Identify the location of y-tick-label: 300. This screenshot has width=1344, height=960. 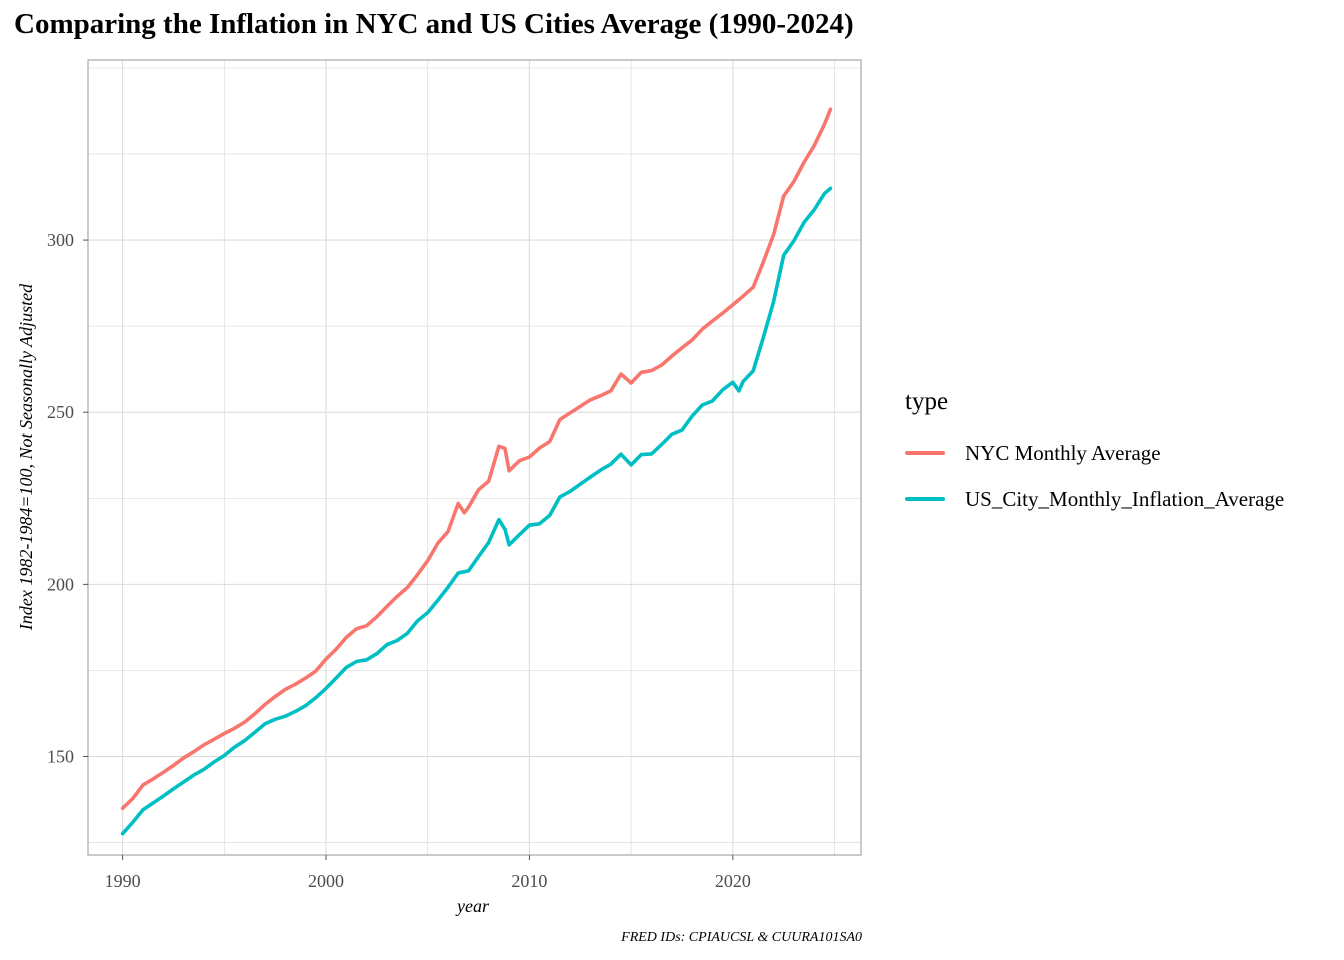
(60, 240).